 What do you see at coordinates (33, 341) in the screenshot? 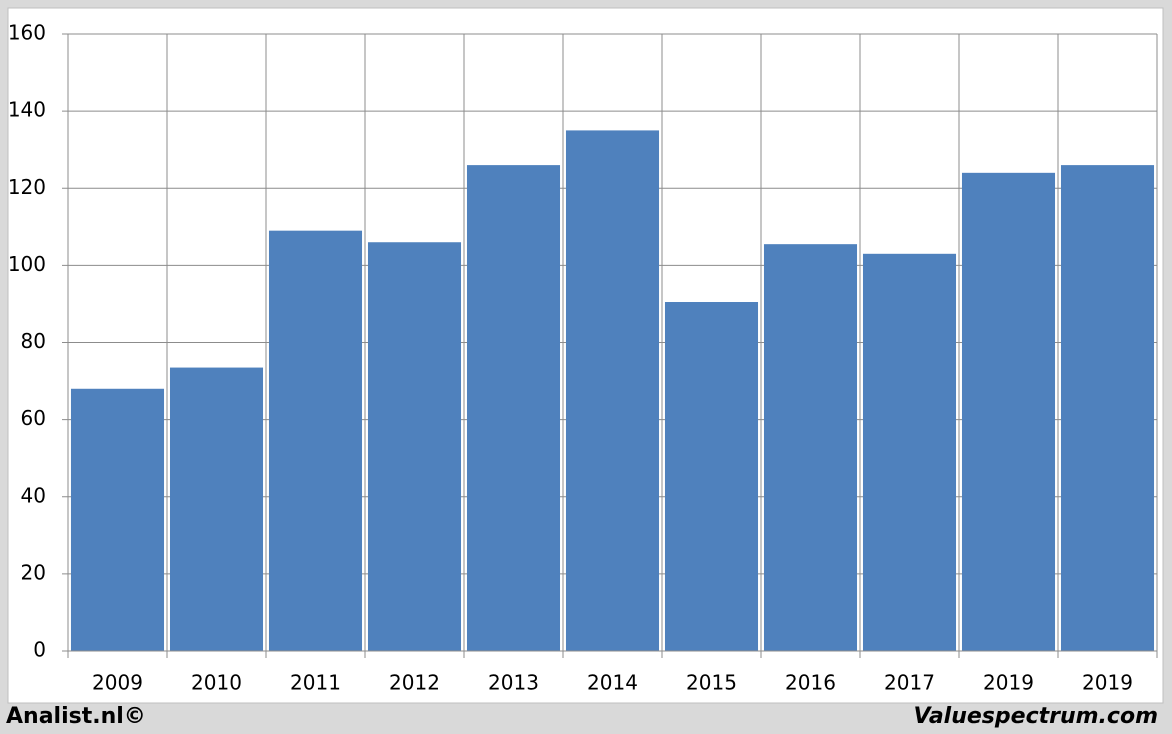
I see `y-tick-label: 80` at bounding box center [33, 341].